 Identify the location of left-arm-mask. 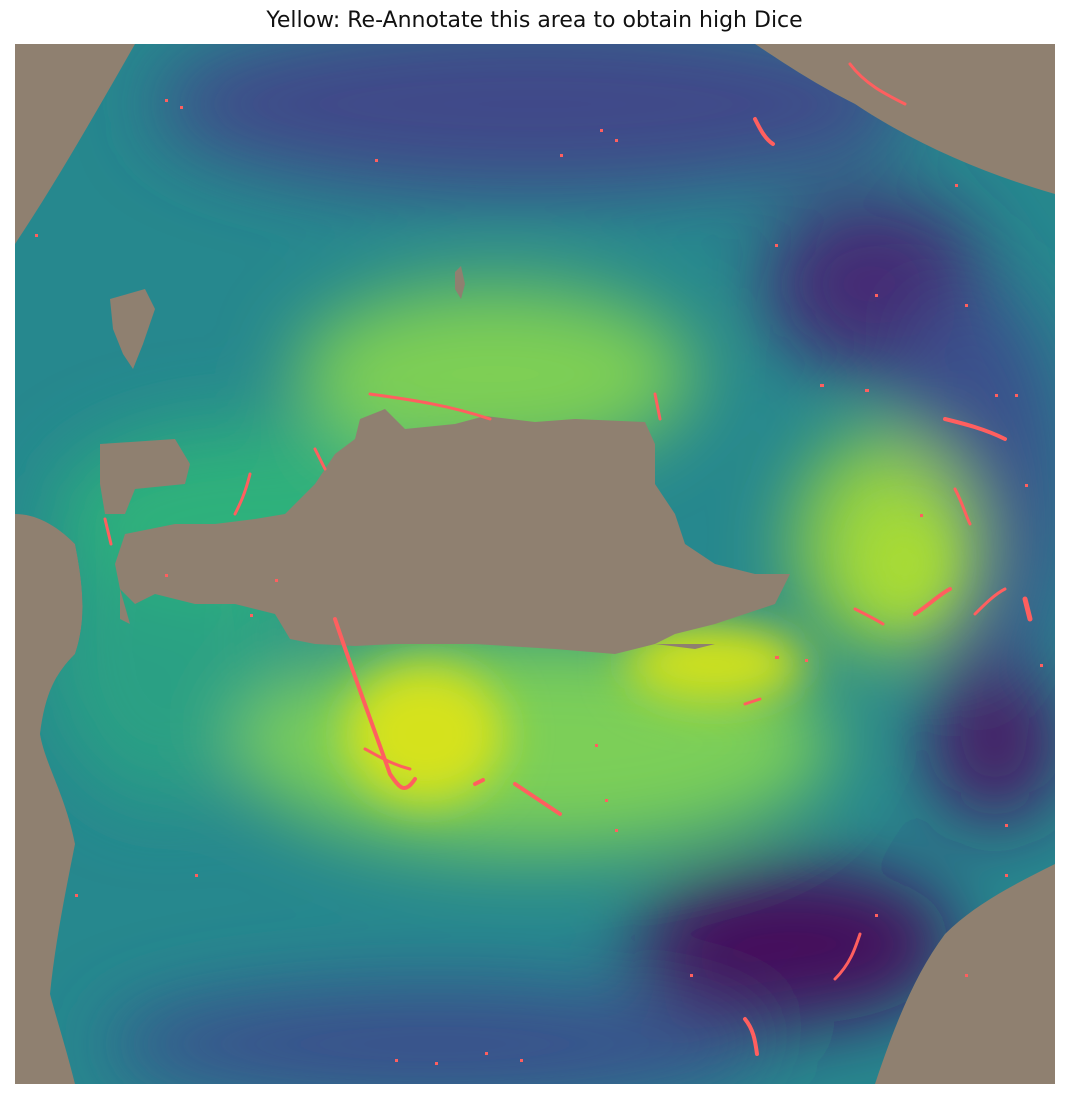
(145, 476).